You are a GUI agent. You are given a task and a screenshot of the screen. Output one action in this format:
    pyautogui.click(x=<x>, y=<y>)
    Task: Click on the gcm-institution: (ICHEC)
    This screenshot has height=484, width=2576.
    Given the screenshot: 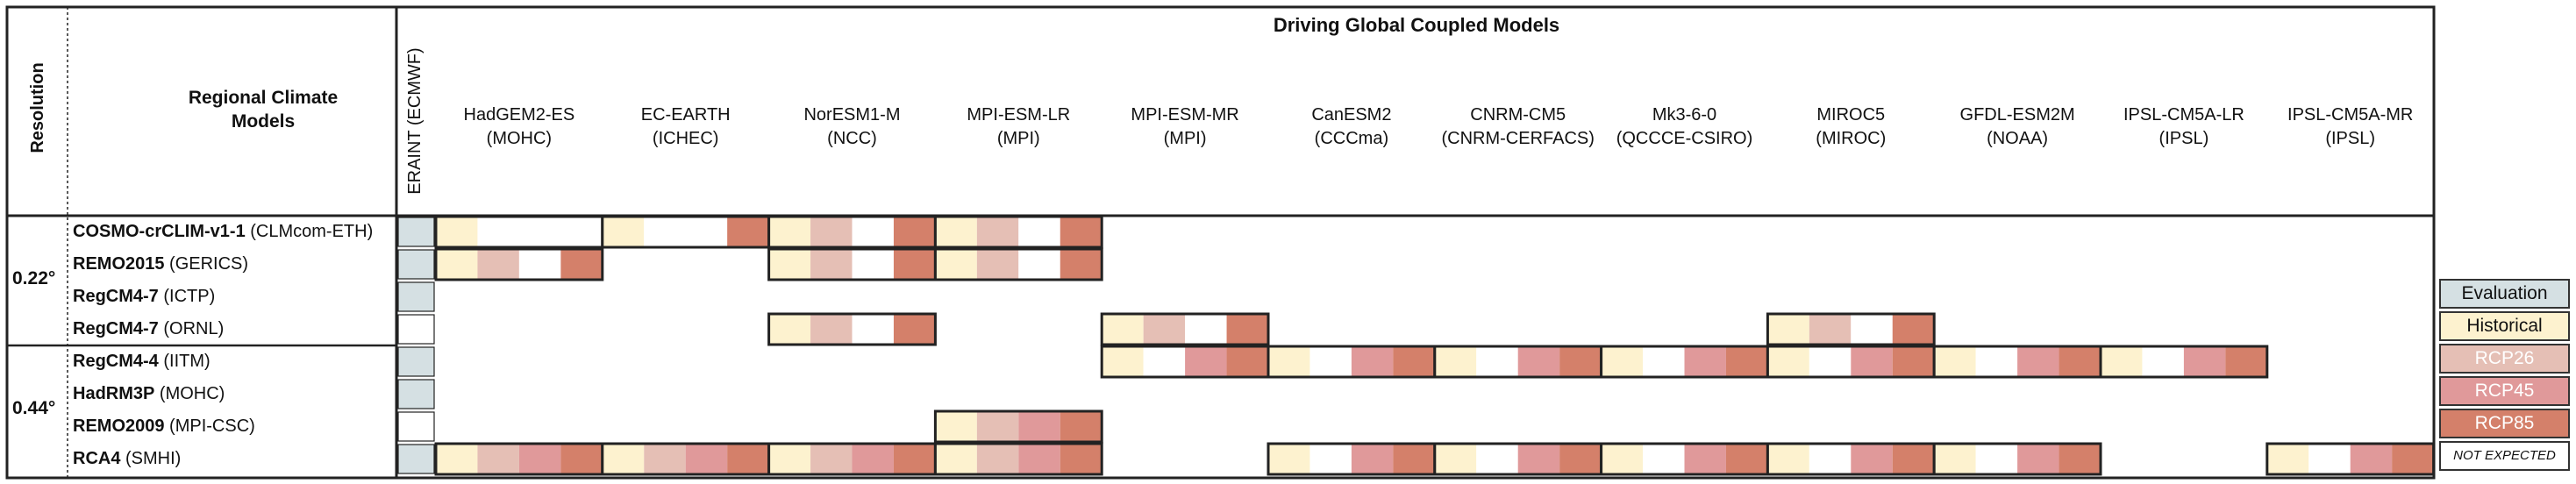 What is the action you would take?
    pyautogui.click(x=686, y=138)
    